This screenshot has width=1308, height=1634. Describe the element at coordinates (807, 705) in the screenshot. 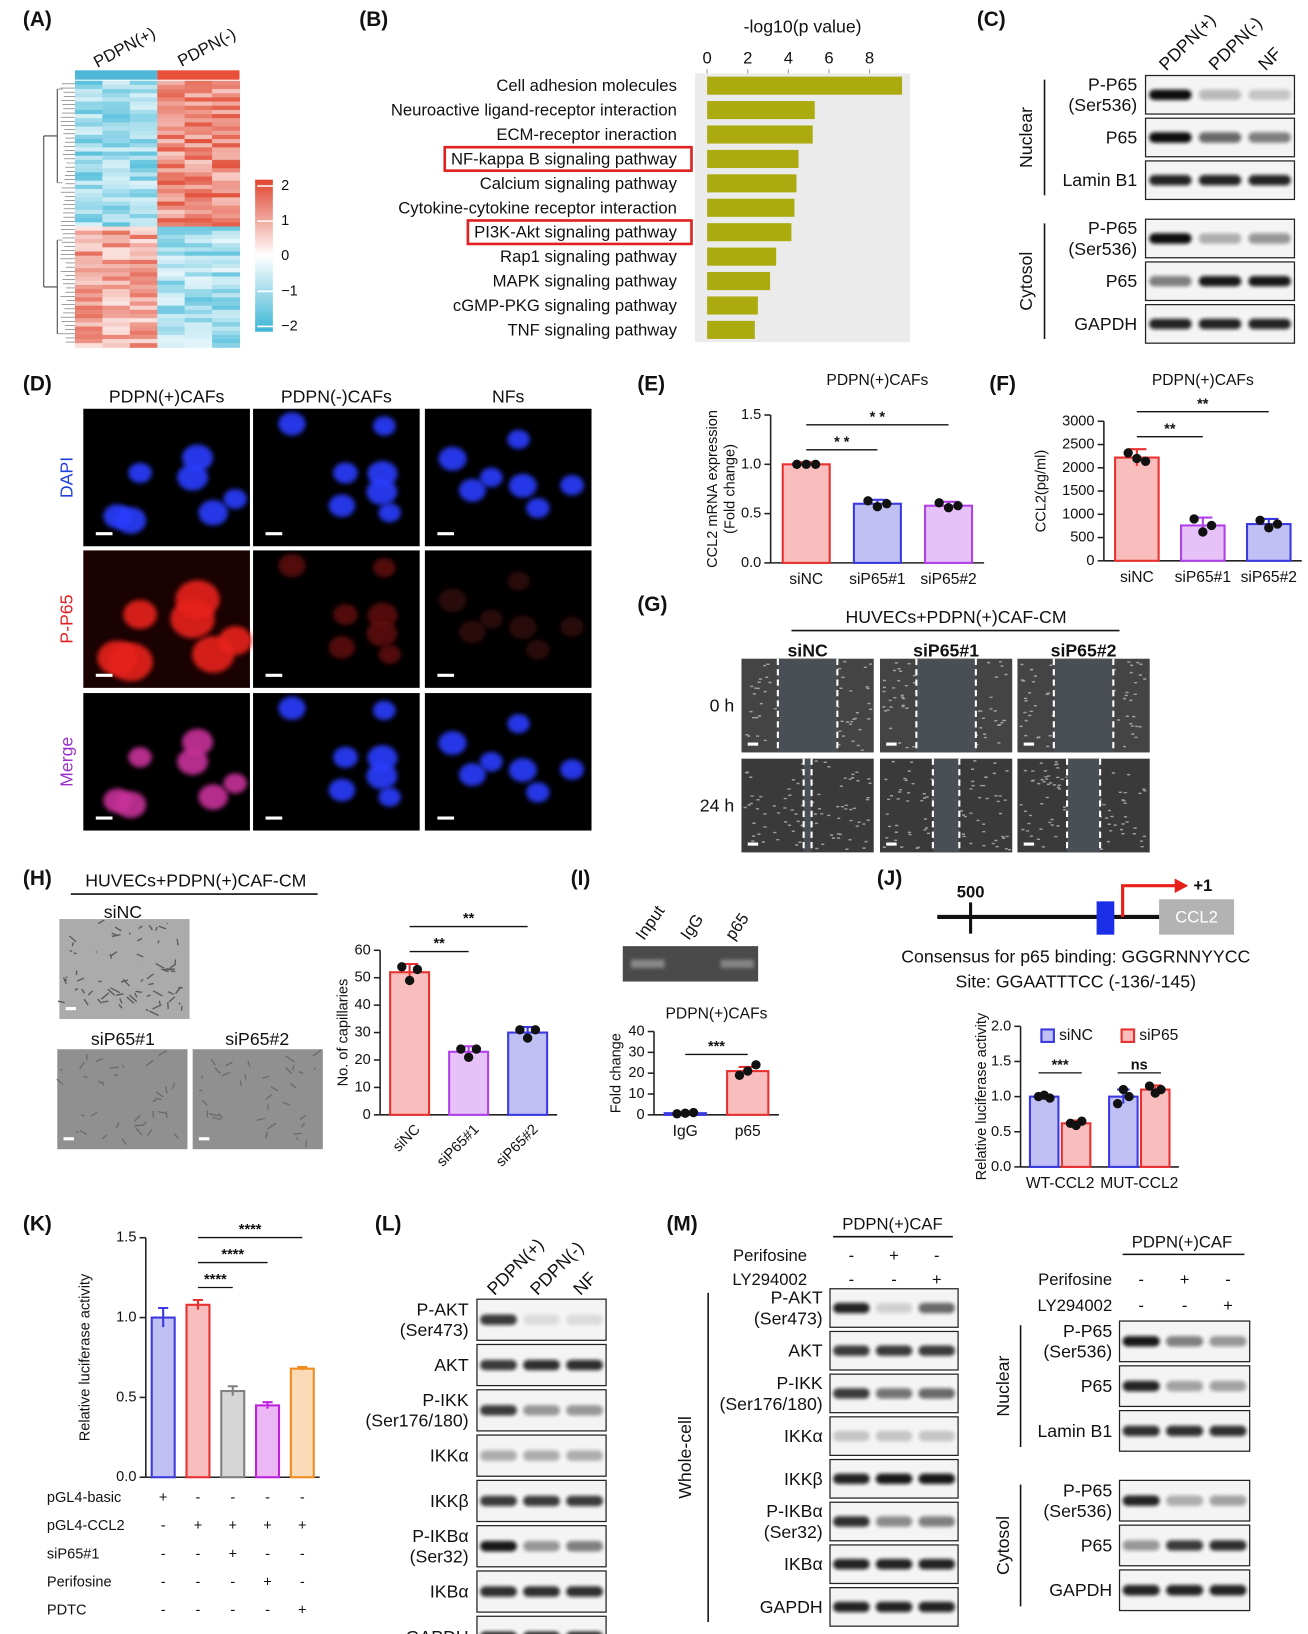

I see `wound-gap` at that location.